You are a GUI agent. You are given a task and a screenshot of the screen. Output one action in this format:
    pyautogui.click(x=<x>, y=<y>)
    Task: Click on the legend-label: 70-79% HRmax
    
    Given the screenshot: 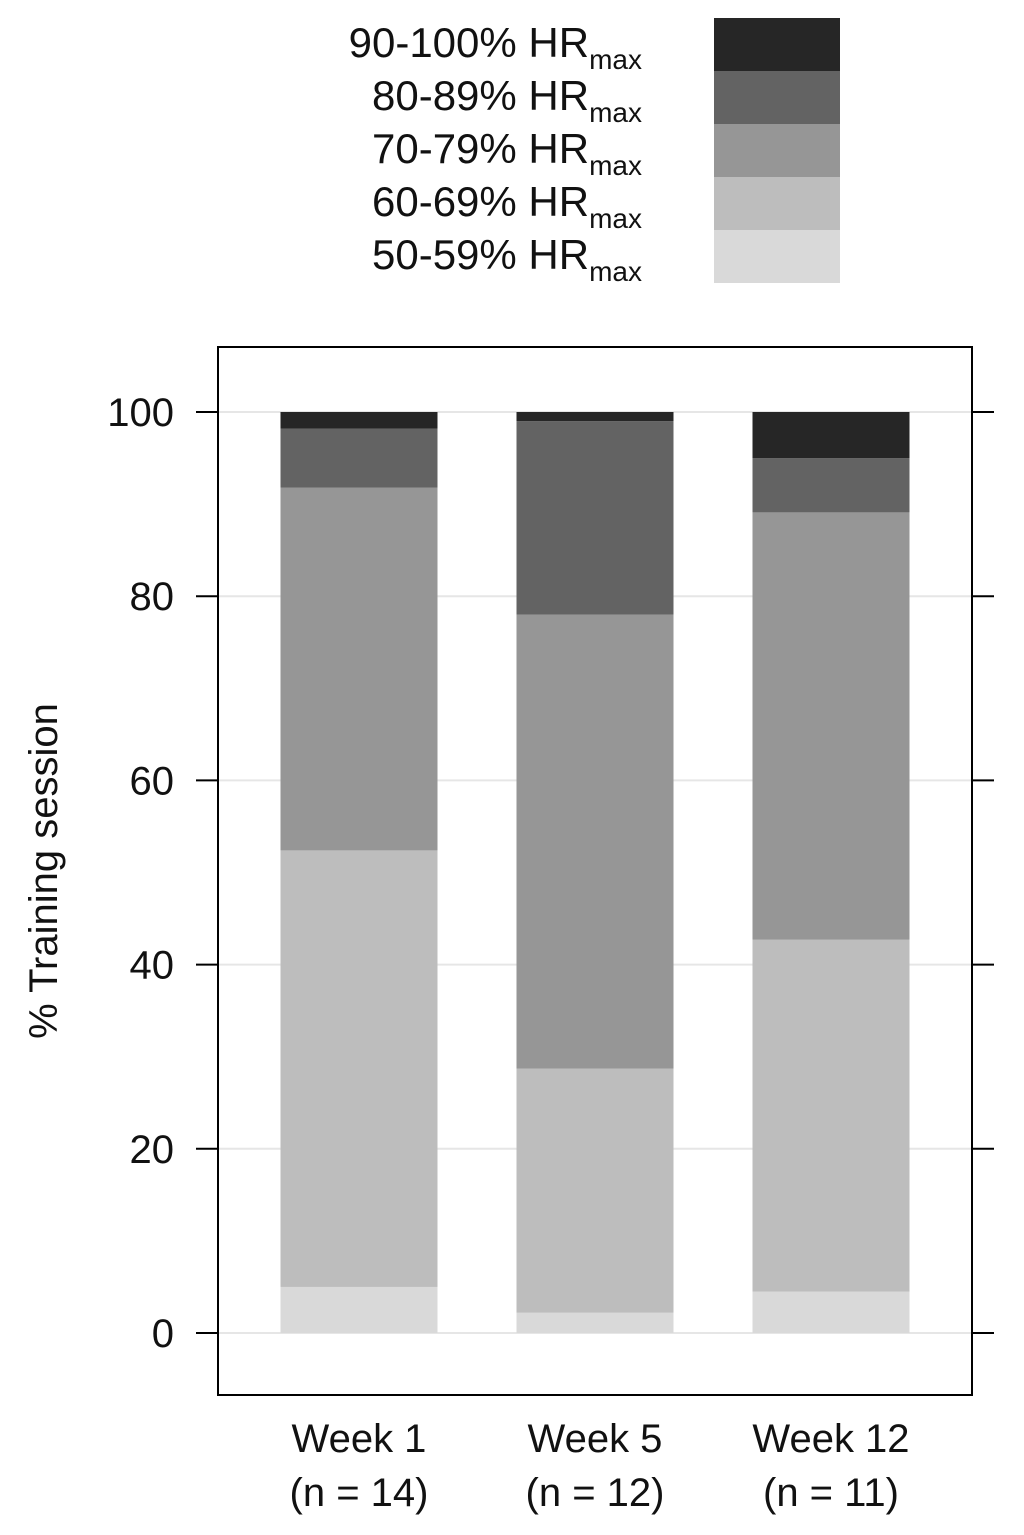 What is the action you would take?
    pyautogui.click(x=506, y=153)
    